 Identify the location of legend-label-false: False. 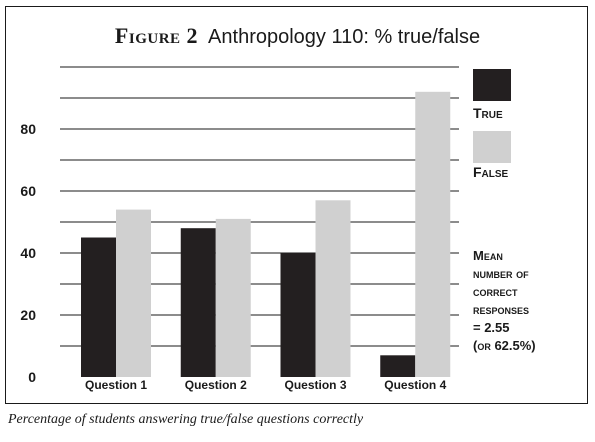
(491, 172).